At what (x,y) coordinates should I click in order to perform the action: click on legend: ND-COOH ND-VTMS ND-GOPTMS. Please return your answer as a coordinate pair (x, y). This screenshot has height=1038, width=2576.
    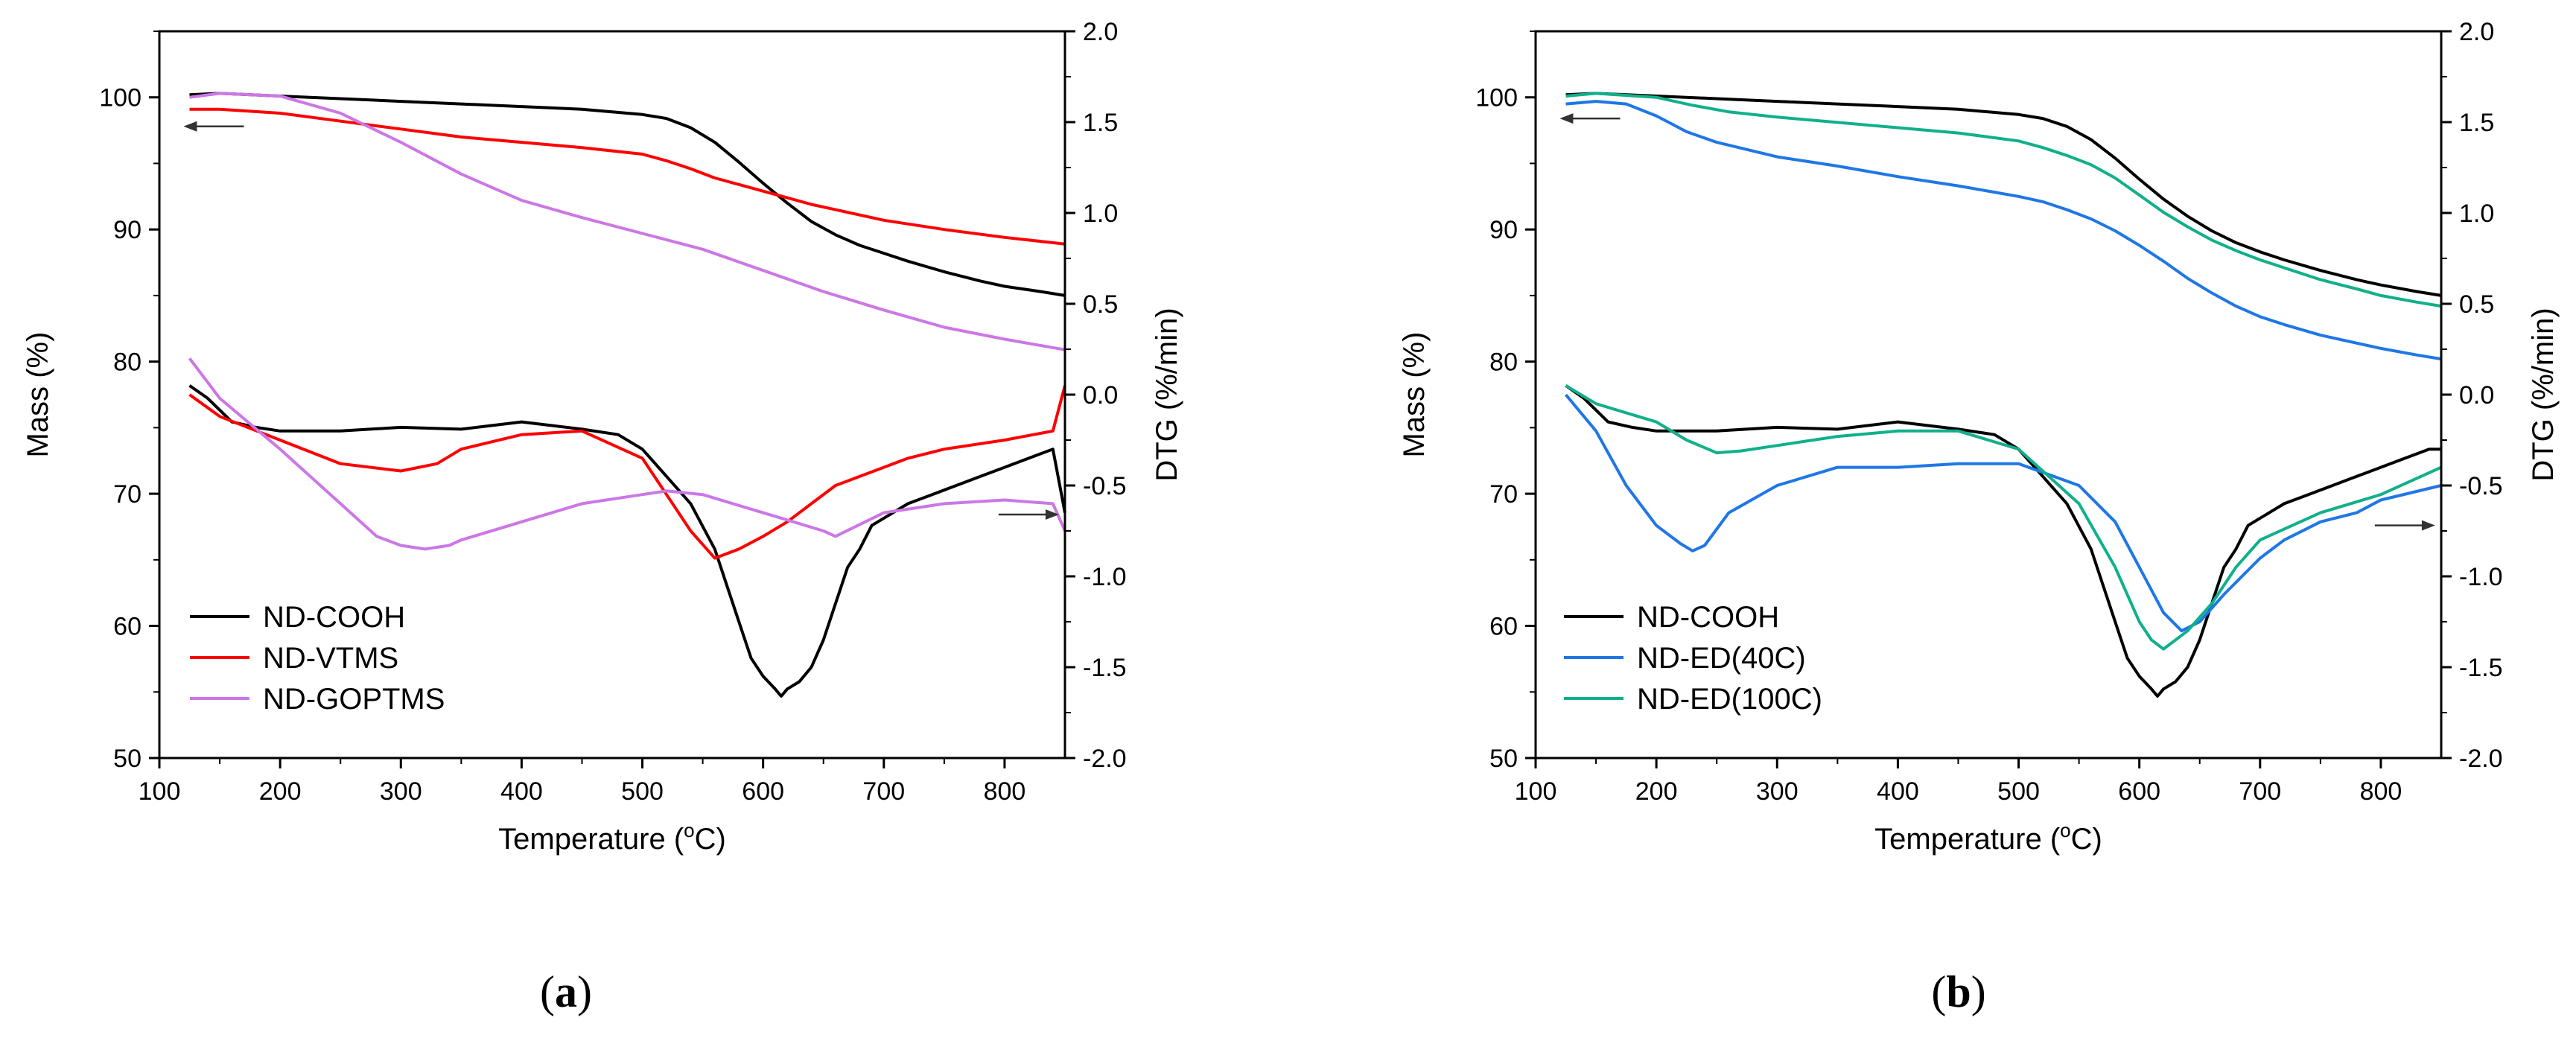
    Looking at the image, I should click on (317, 658).